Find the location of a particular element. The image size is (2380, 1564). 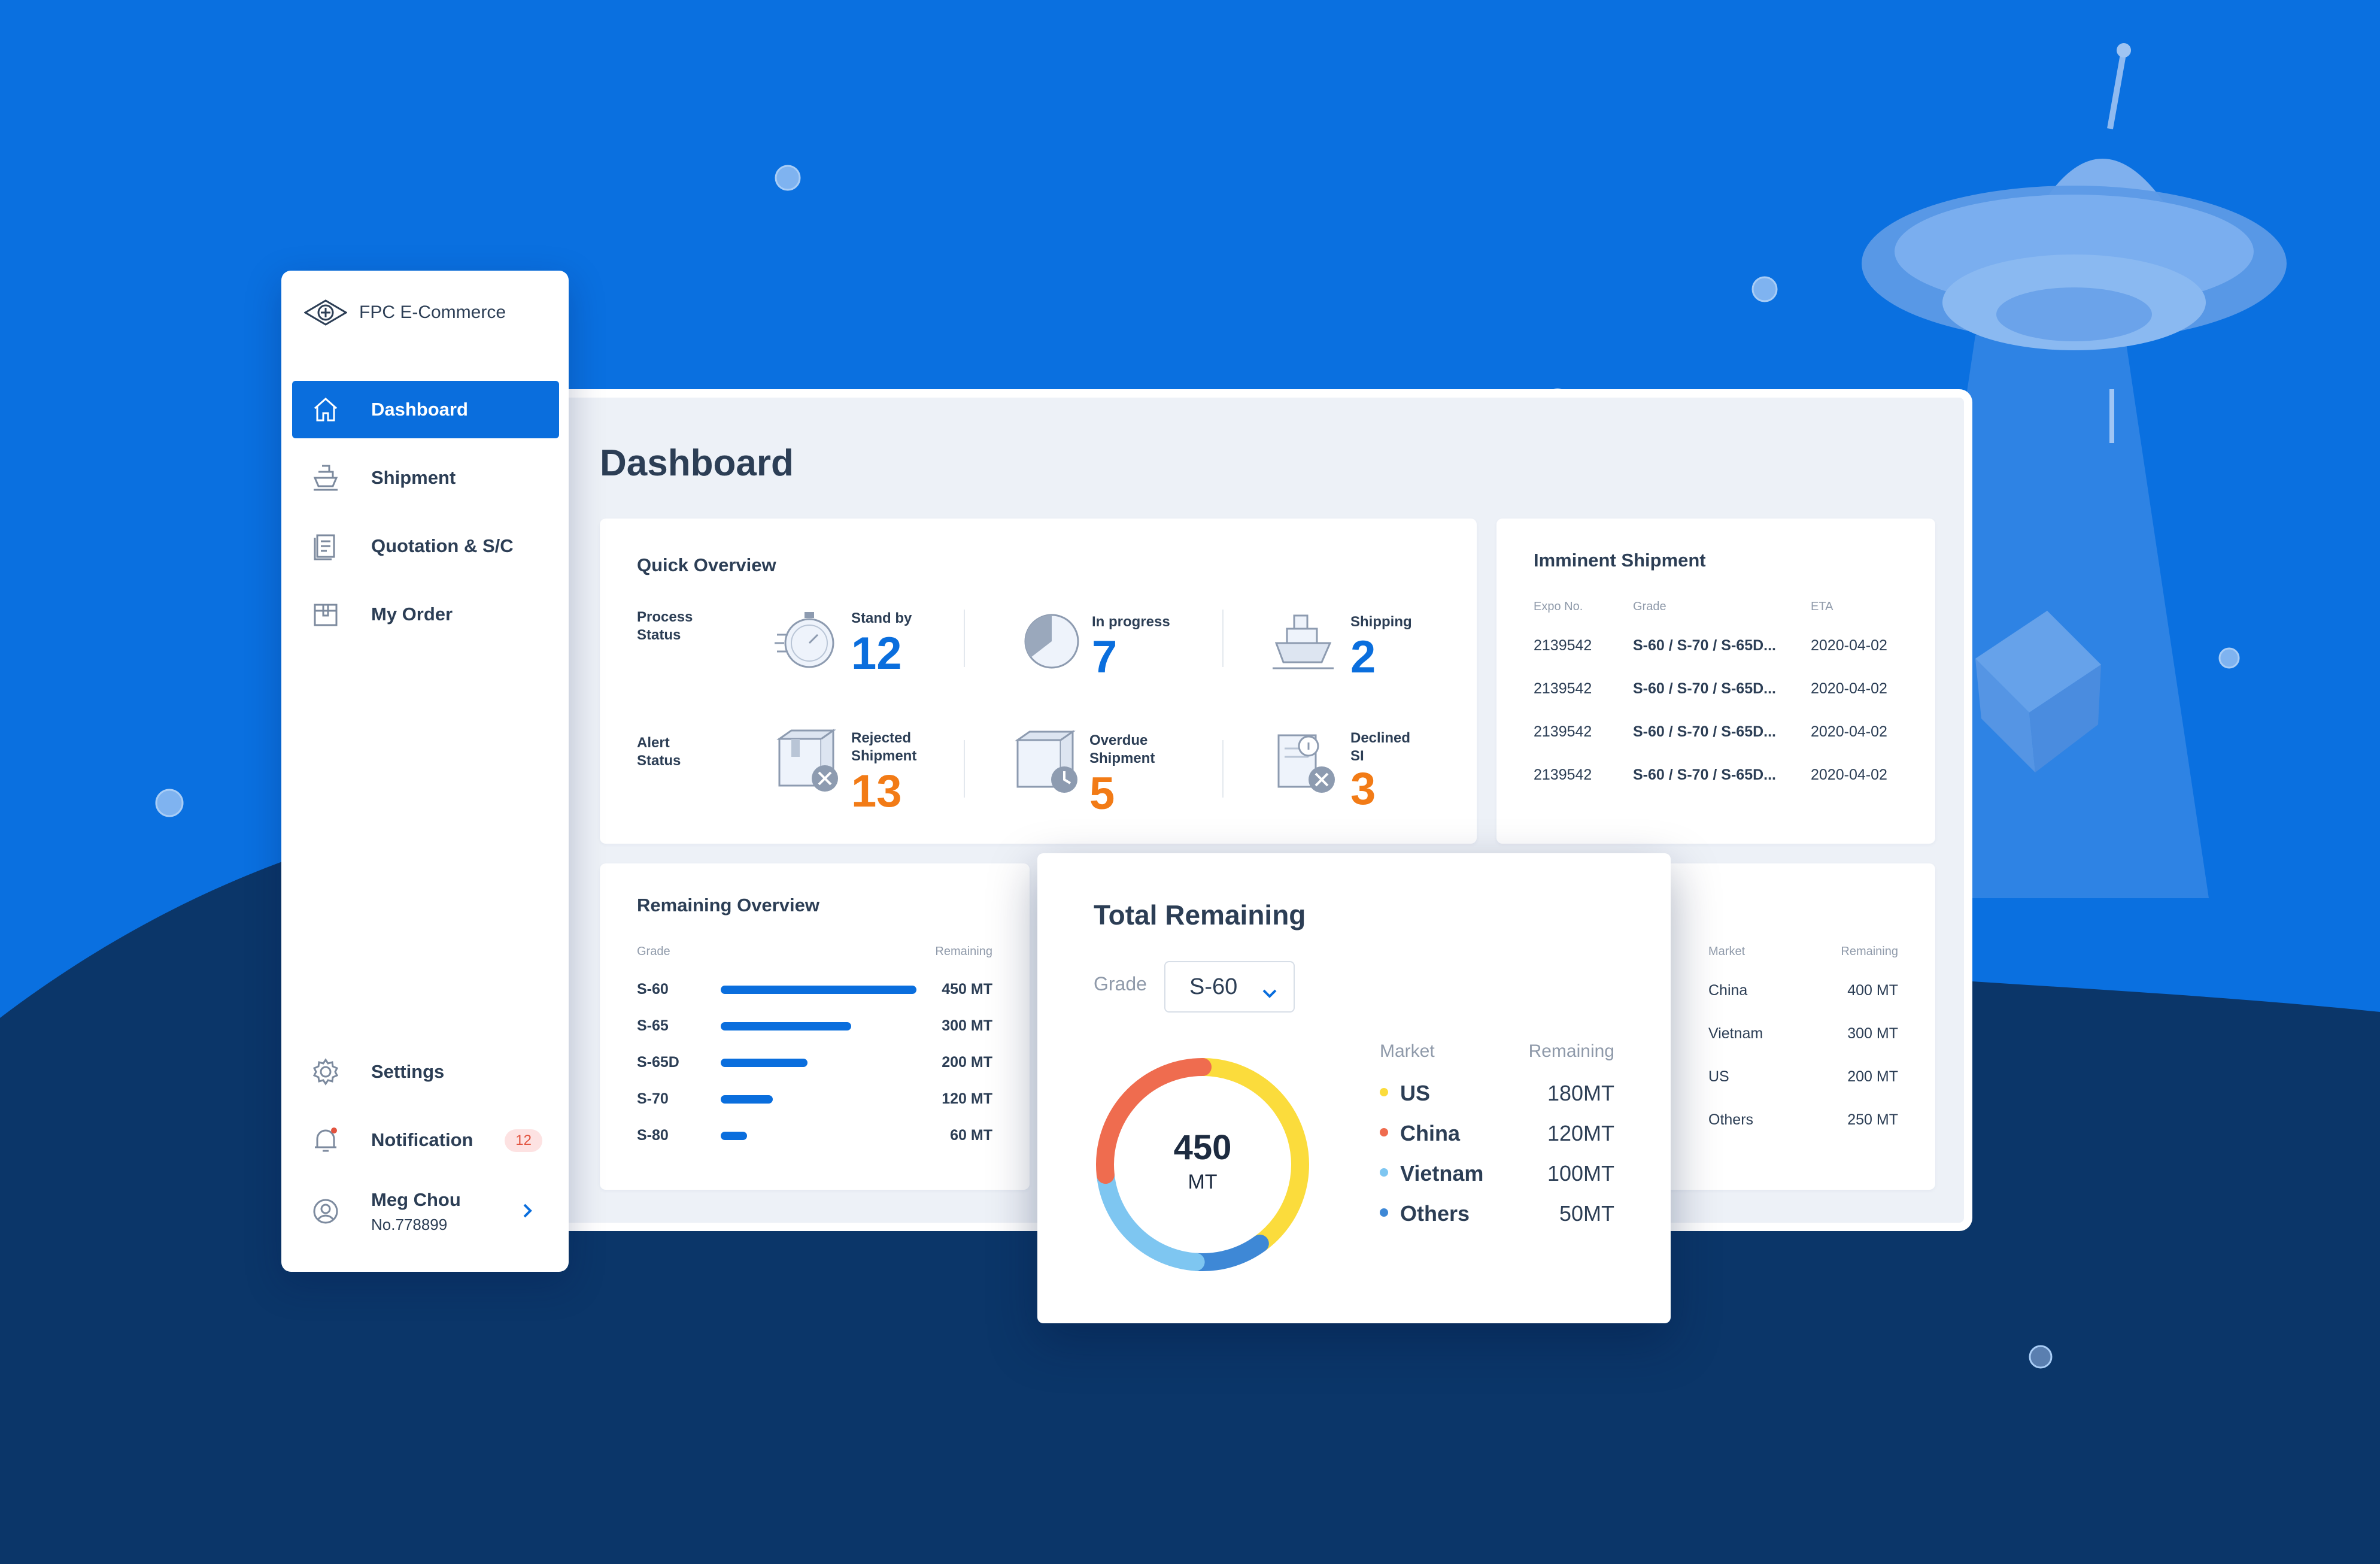

column-header-remaining: Remaining is located at coordinates (1870, 951).